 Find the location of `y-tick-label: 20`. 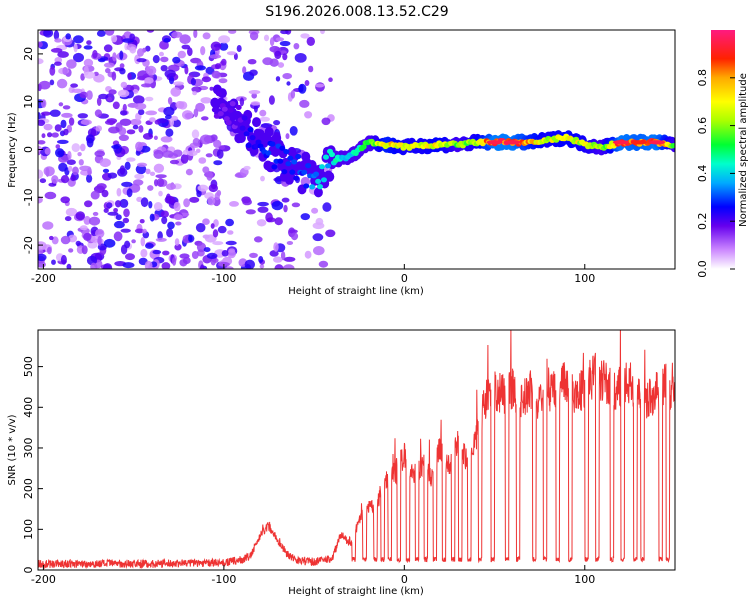

y-tick-label: 20 is located at coordinates (28, 54).